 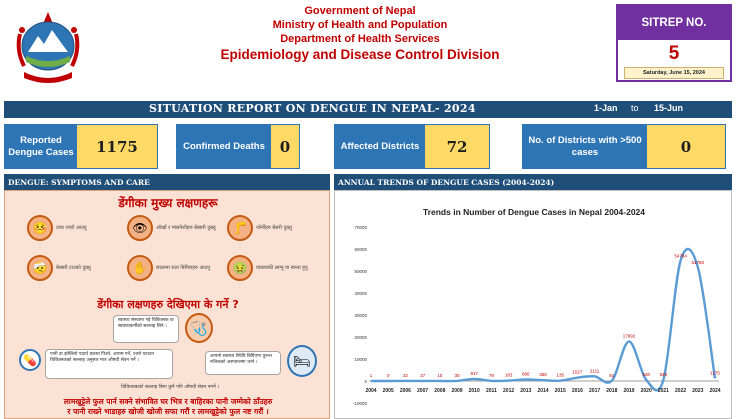 What do you see at coordinates (664, 374) in the screenshot?
I see `data-label: 540` at bounding box center [664, 374].